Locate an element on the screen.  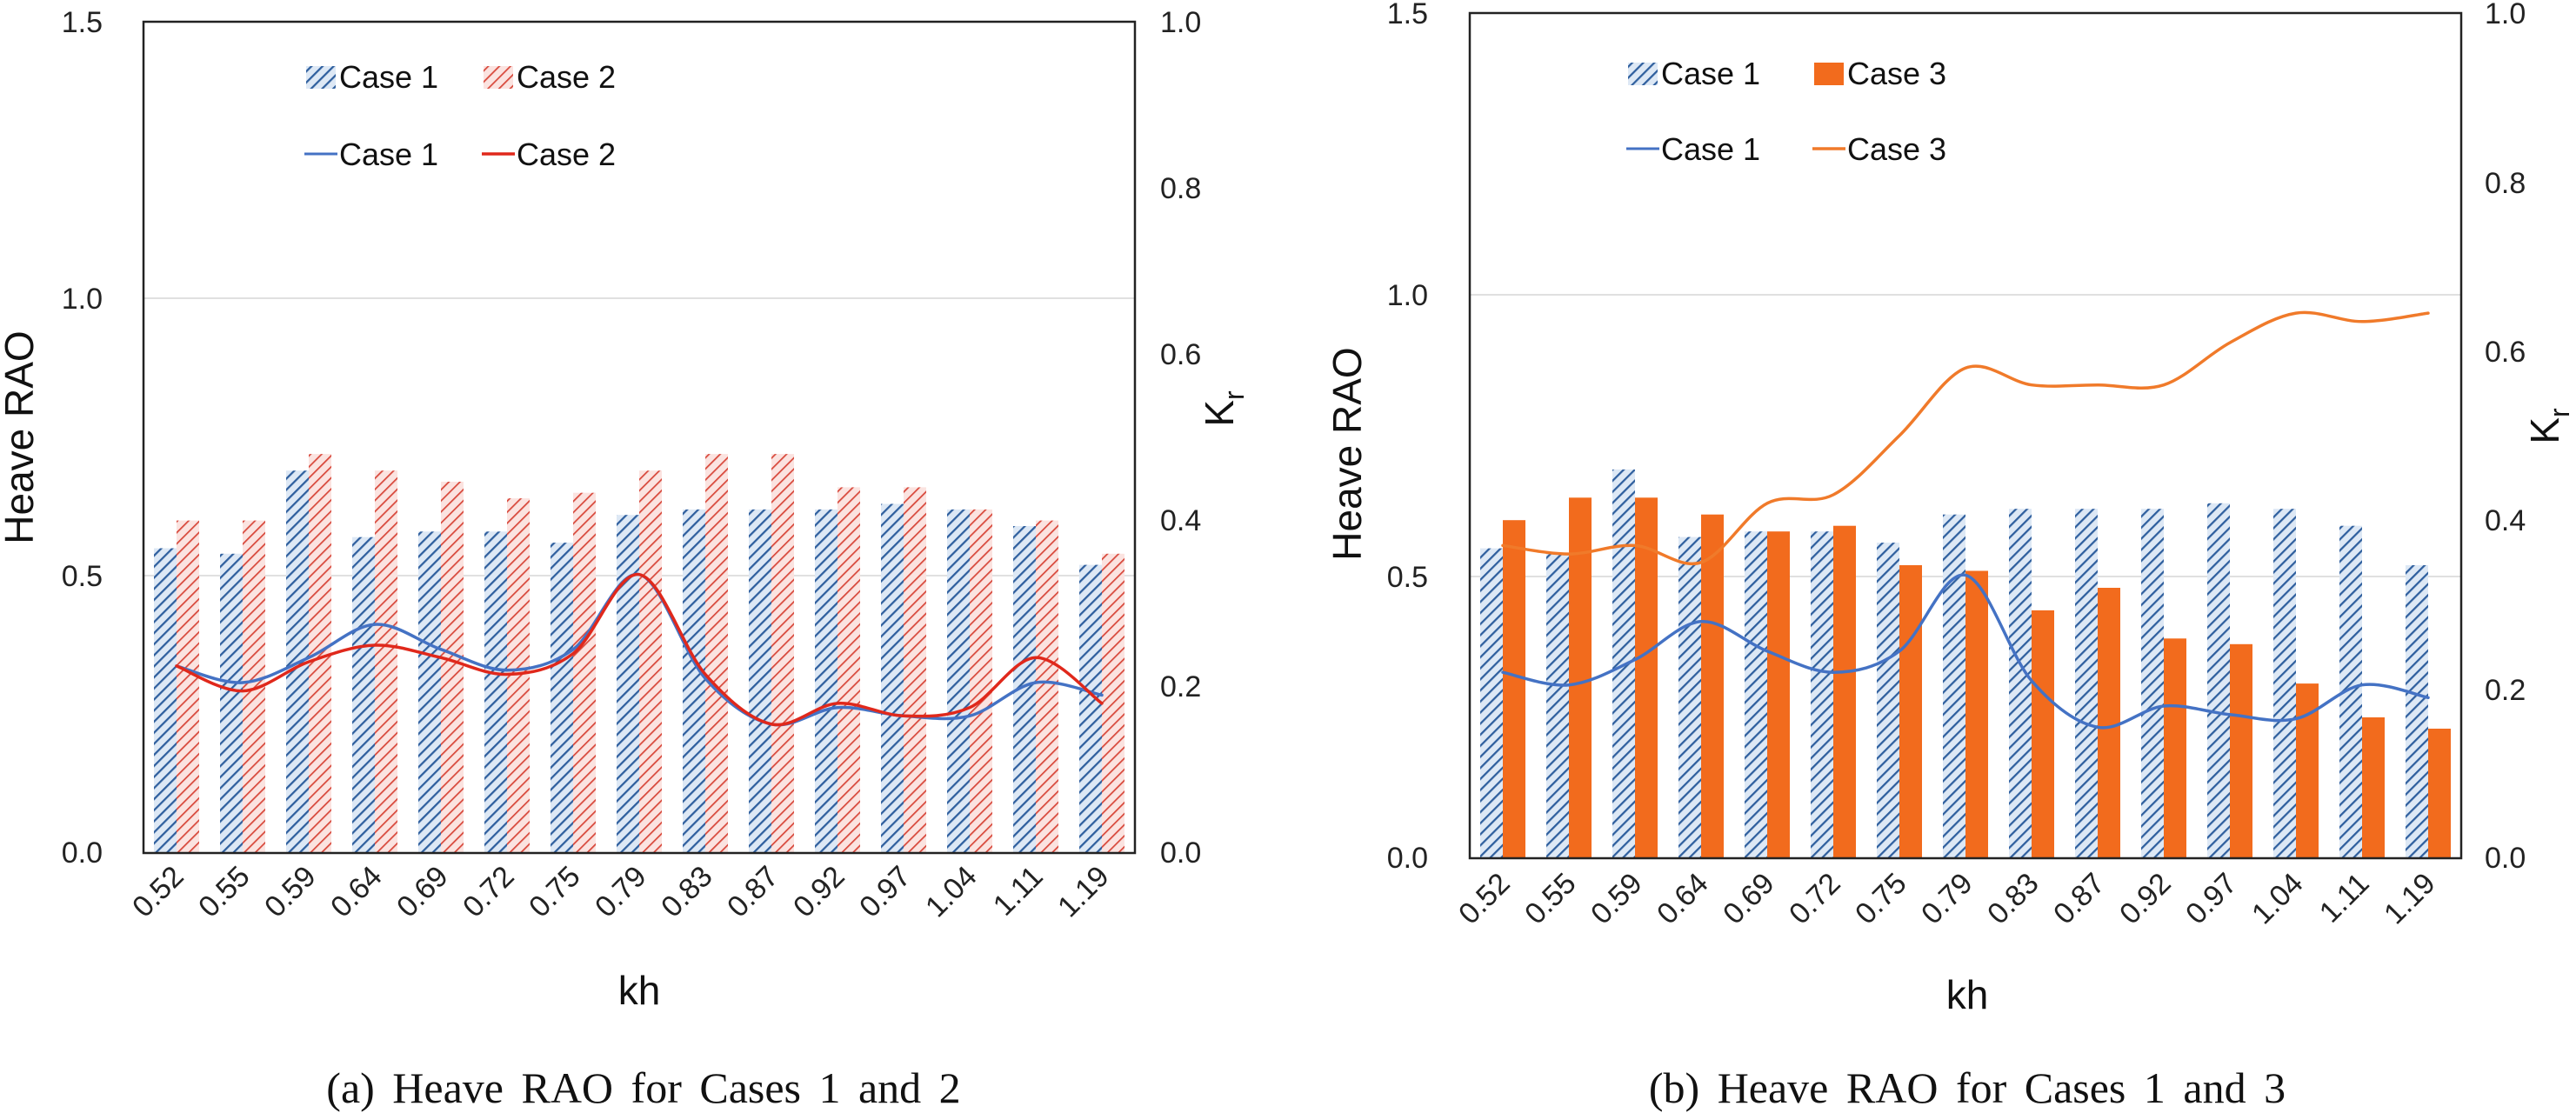
chart-a-bar-case1-1.19 is located at coordinates (1090, 709).